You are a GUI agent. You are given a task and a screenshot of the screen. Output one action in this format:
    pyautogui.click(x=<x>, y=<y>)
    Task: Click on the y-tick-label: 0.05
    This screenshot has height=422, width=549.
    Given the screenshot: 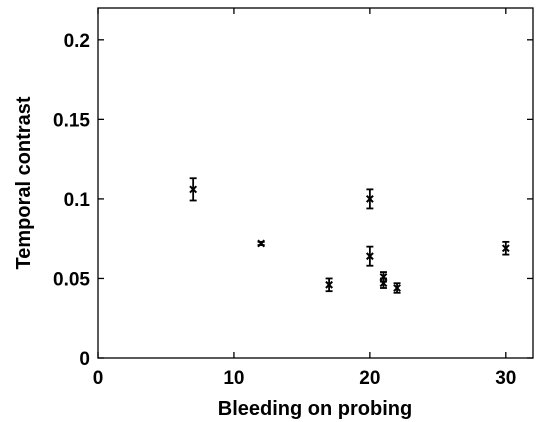 What is the action you would take?
    pyautogui.click(x=71, y=279)
    